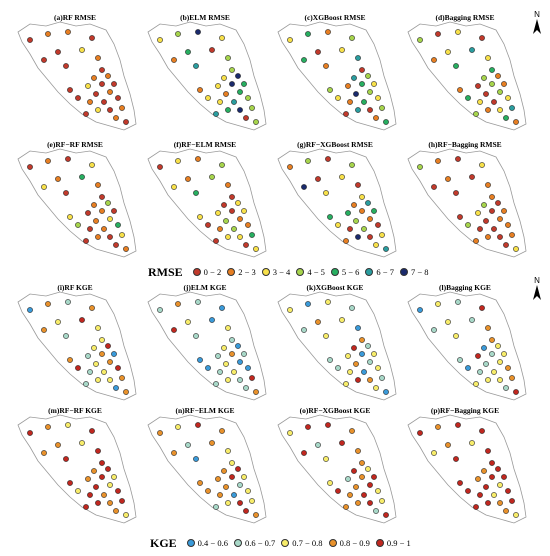  I want to click on map-panel-xgboost-kge: (k)XGBoost KGE, so click(335, 343).